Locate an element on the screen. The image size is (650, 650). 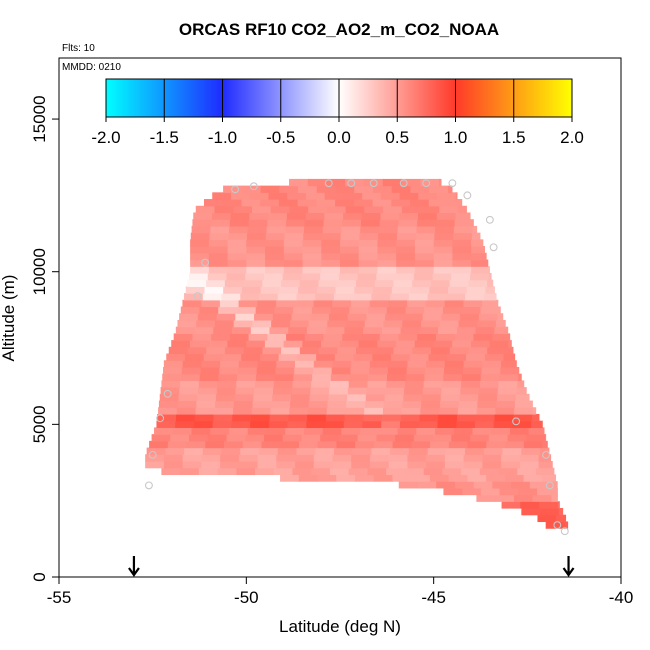
down-arrow-icon is located at coordinates (568, 566).